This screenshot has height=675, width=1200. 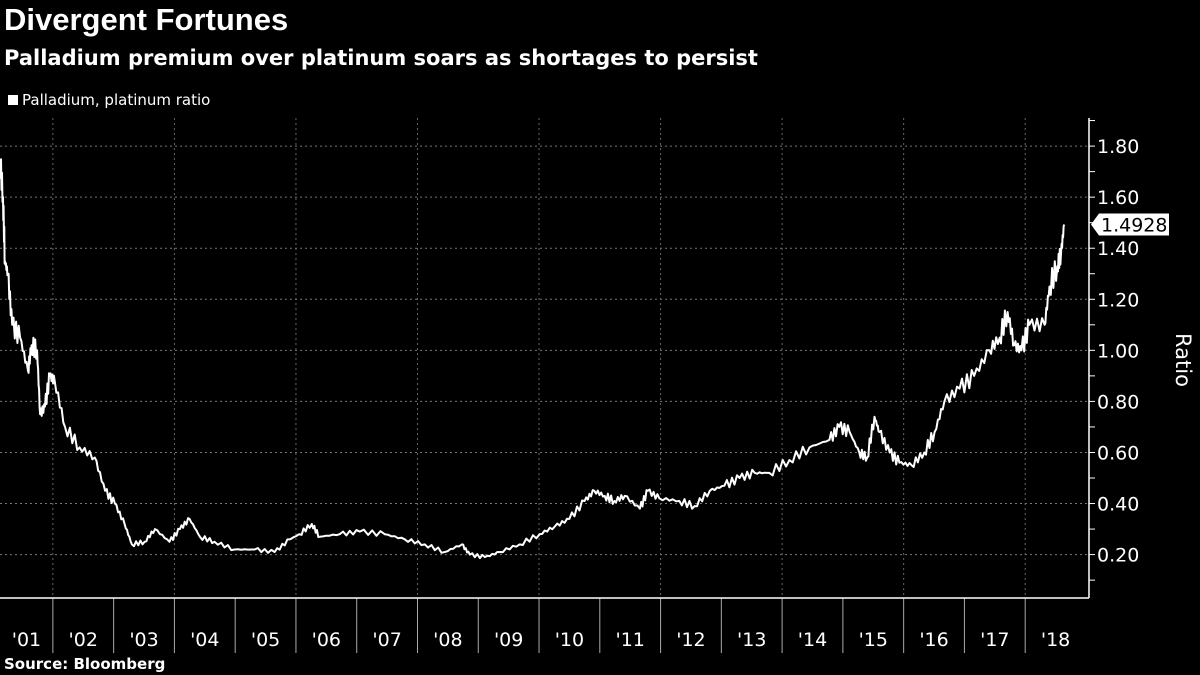 I want to click on y-tick-label: 1.40, so click(x=1118, y=249).